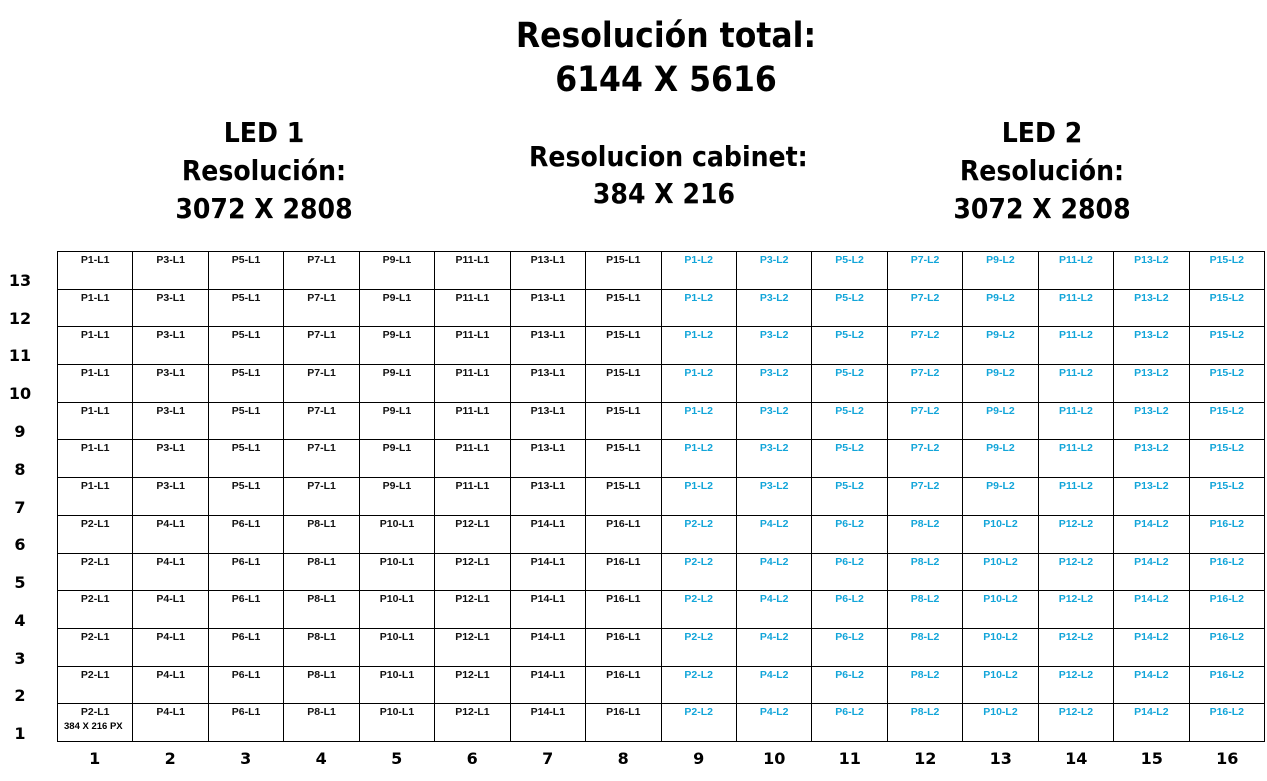 This screenshot has width=1267, height=781. What do you see at coordinates (774, 459) in the screenshot?
I see `grid-cell: P3-L2` at bounding box center [774, 459].